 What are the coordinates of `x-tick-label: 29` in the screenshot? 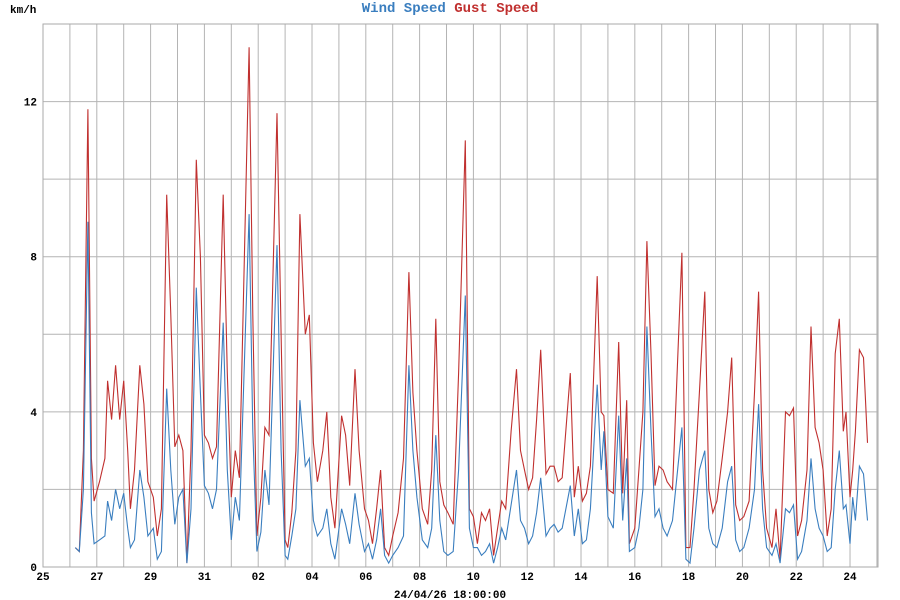 It's located at (150, 578).